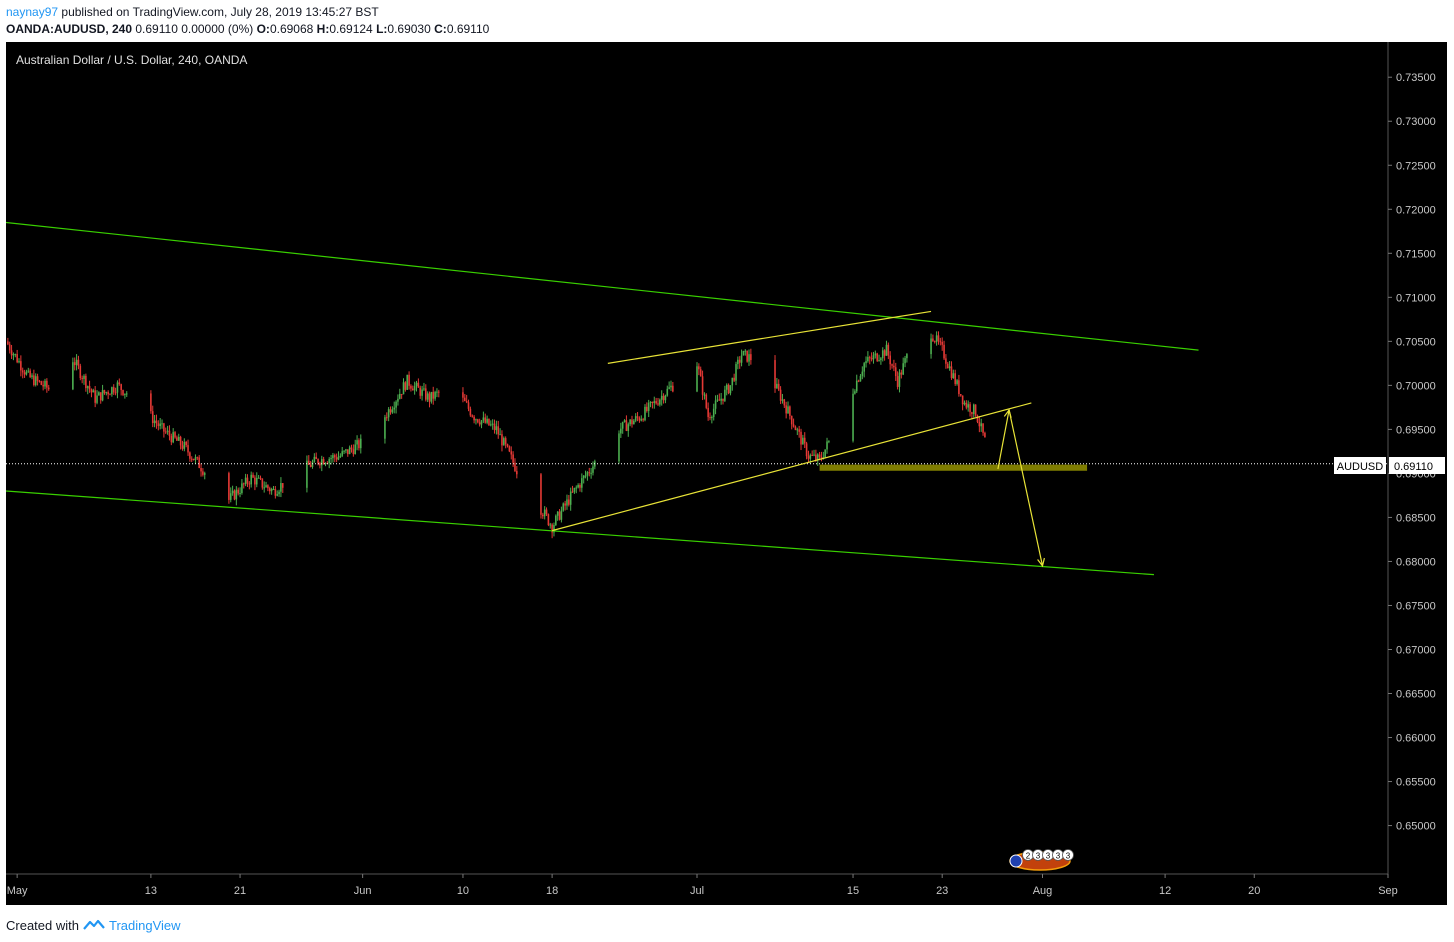 This screenshot has width=1454, height=942. Describe the element at coordinates (151, 891) in the screenshot. I see `x-tick-label: 13` at that location.